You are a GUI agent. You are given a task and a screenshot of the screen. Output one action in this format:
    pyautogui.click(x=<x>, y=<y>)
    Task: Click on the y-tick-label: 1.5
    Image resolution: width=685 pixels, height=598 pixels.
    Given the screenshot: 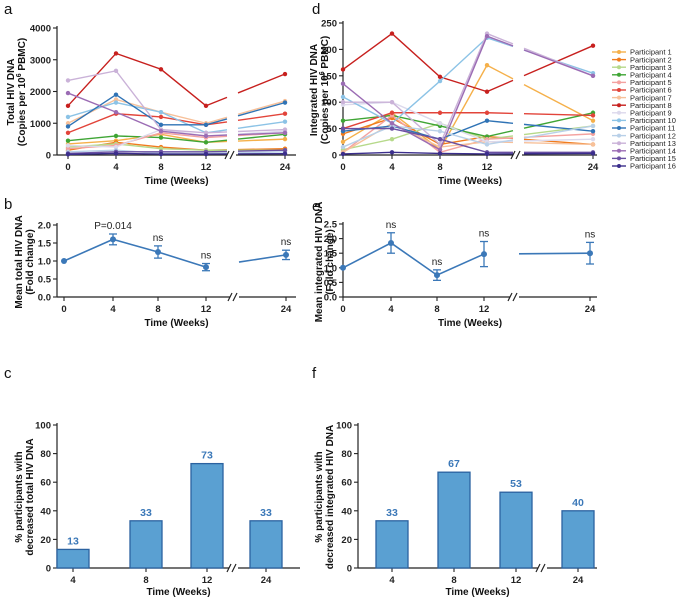 What is the action you would take?
    pyautogui.click(x=45, y=244)
    